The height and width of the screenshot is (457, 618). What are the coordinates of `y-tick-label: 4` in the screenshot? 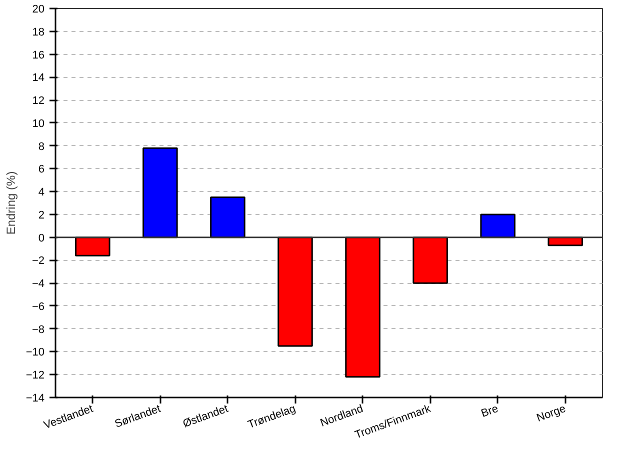 It's located at (41, 192).